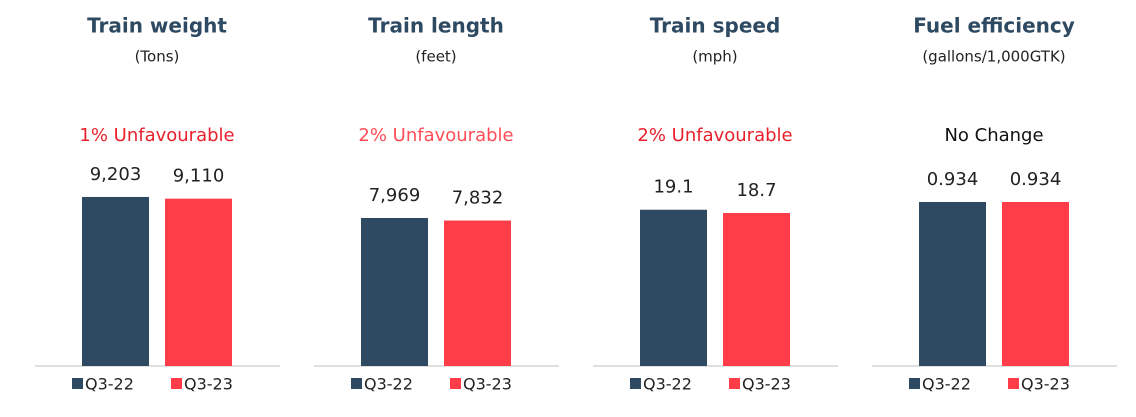 The height and width of the screenshot is (417, 1136). What do you see at coordinates (395, 195) in the screenshot?
I see `value-label: 7,969` at bounding box center [395, 195].